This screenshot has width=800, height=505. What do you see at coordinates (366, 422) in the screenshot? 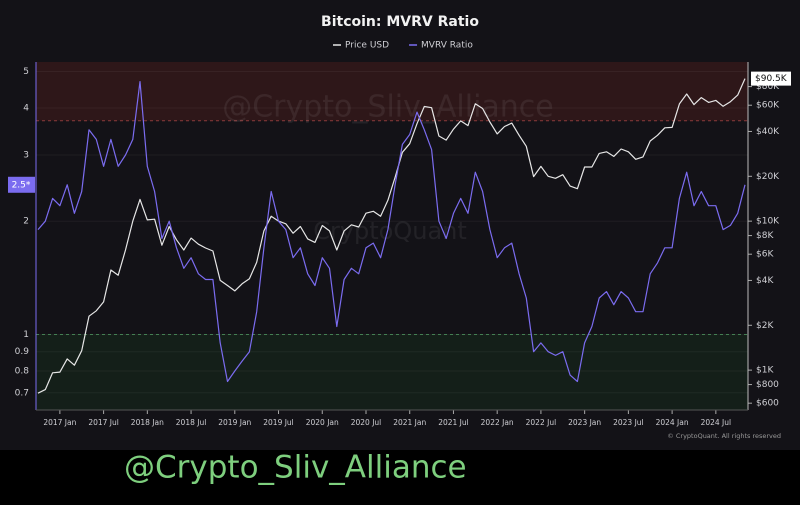
I see `x-tick-label: 2020 Jul` at bounding box center [366, 422].